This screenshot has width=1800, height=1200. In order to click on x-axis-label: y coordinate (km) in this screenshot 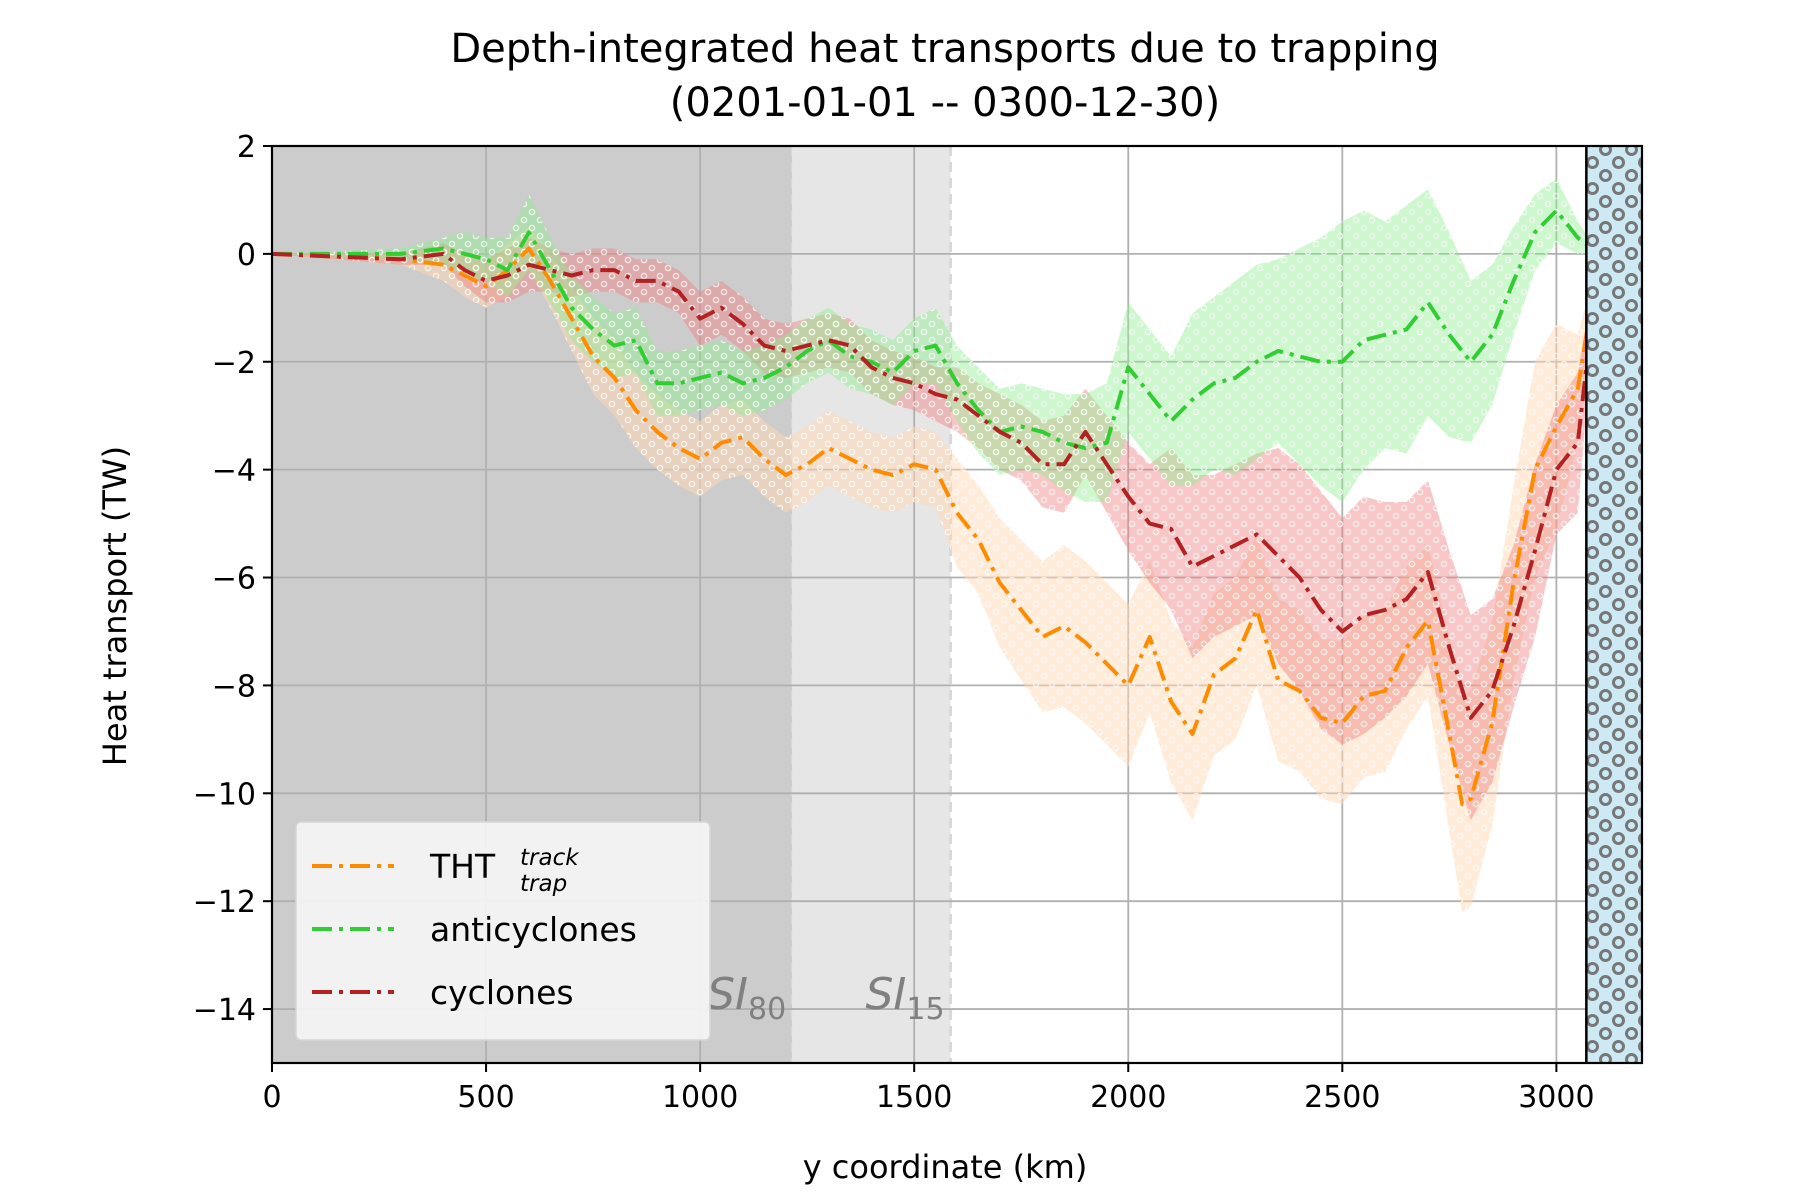, I will do `click(945, 1167)`.